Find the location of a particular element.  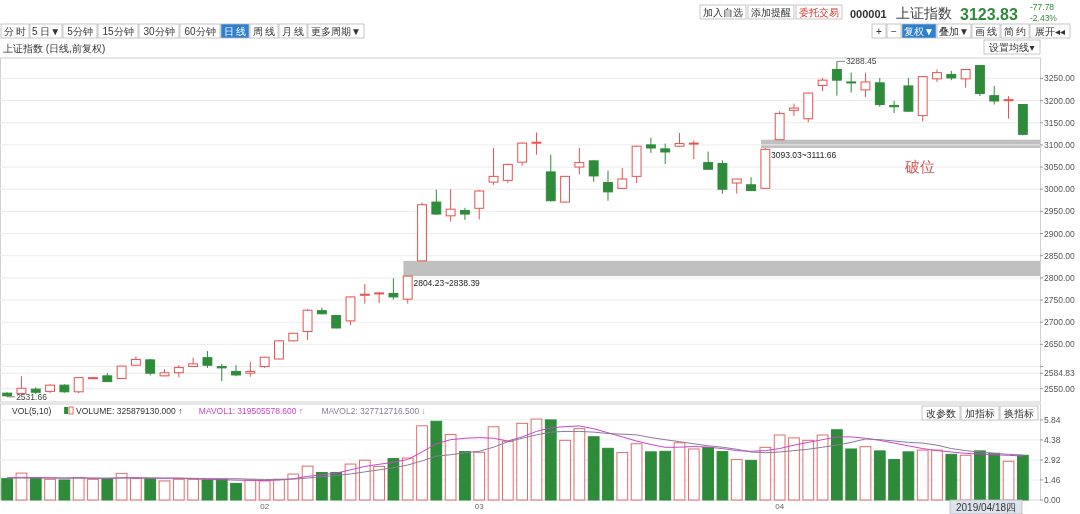

band-label: 2804.23~2838.39 is located at coordinates (447, 283).